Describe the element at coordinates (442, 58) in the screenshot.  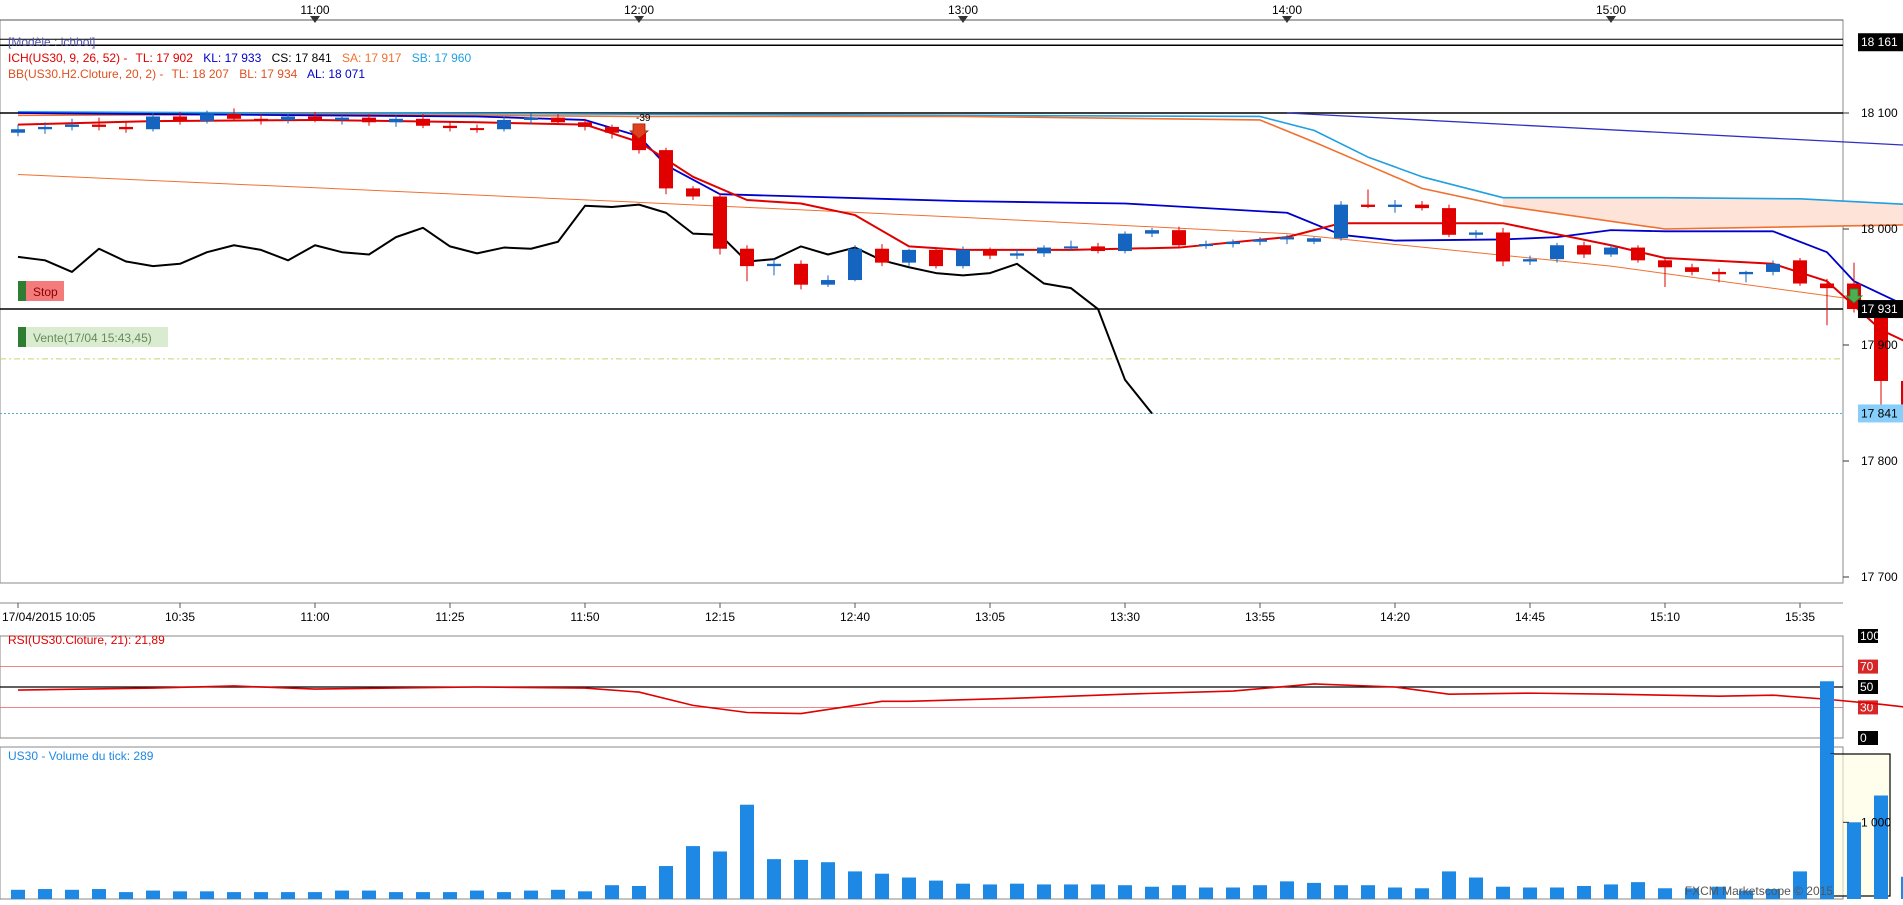
I see `ich-legend-sb: SB: 17 960` at that location.